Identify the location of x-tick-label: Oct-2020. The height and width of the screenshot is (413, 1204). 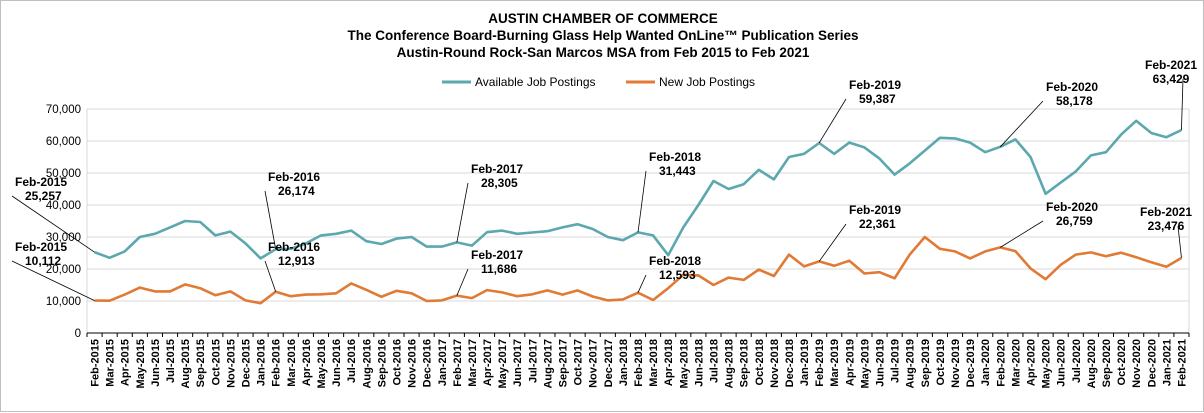
(1122, 362).